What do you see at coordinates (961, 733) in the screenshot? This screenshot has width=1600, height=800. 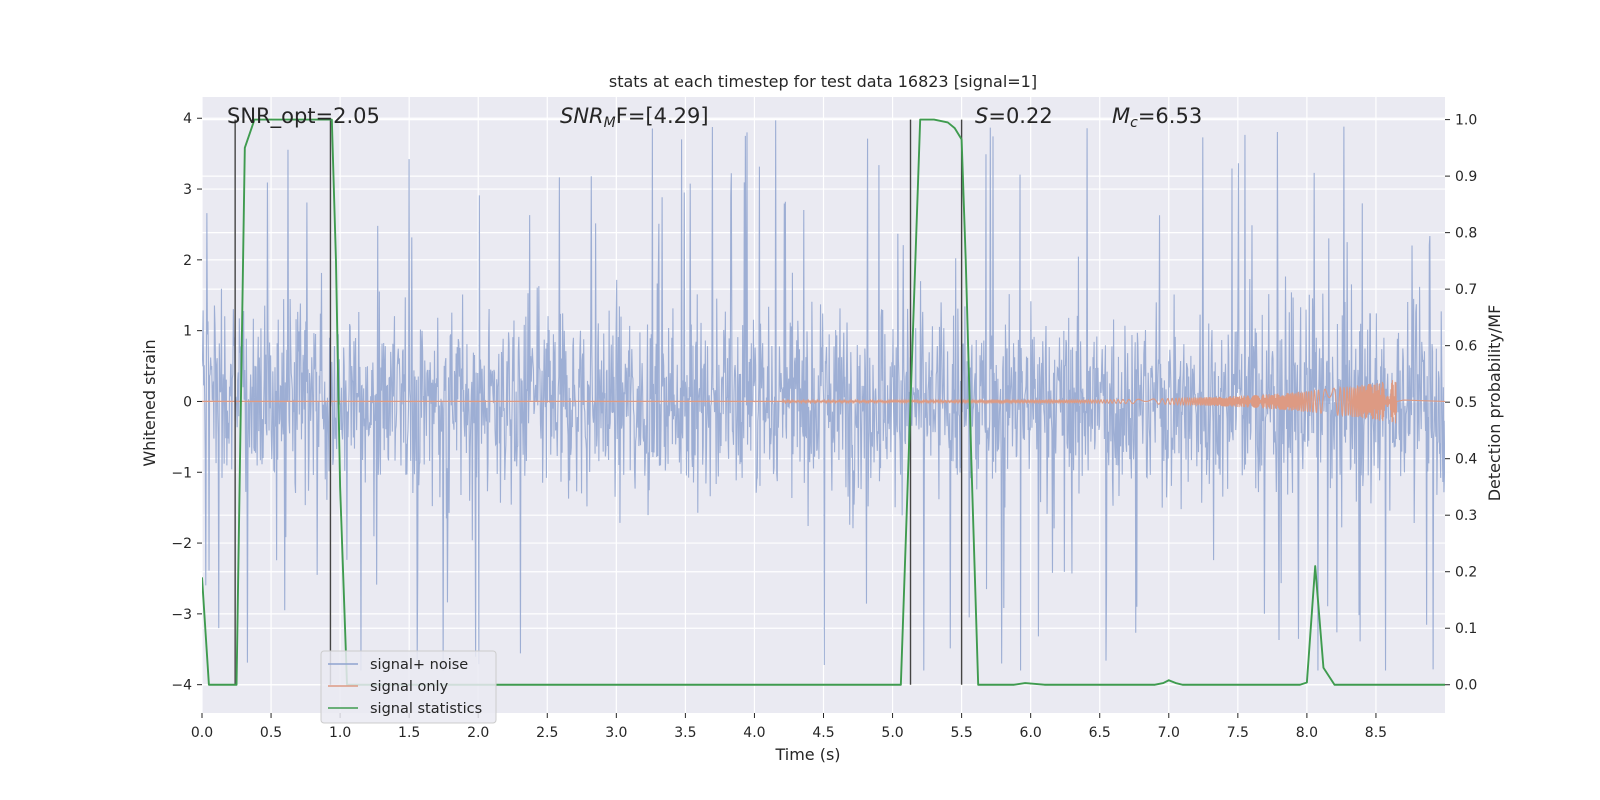 I see `x-tick-label: 5.5` at bounding box center [961, 733].